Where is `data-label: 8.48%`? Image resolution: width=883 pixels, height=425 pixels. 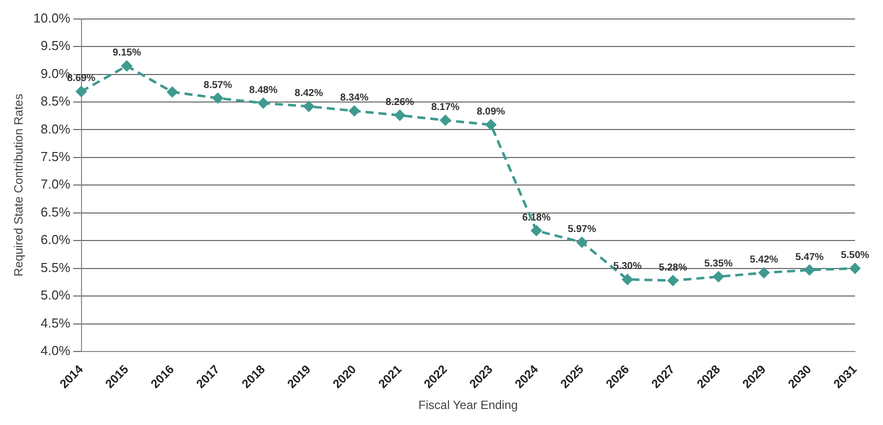
data-label: 8.48% is located at coordinates (263, 90).